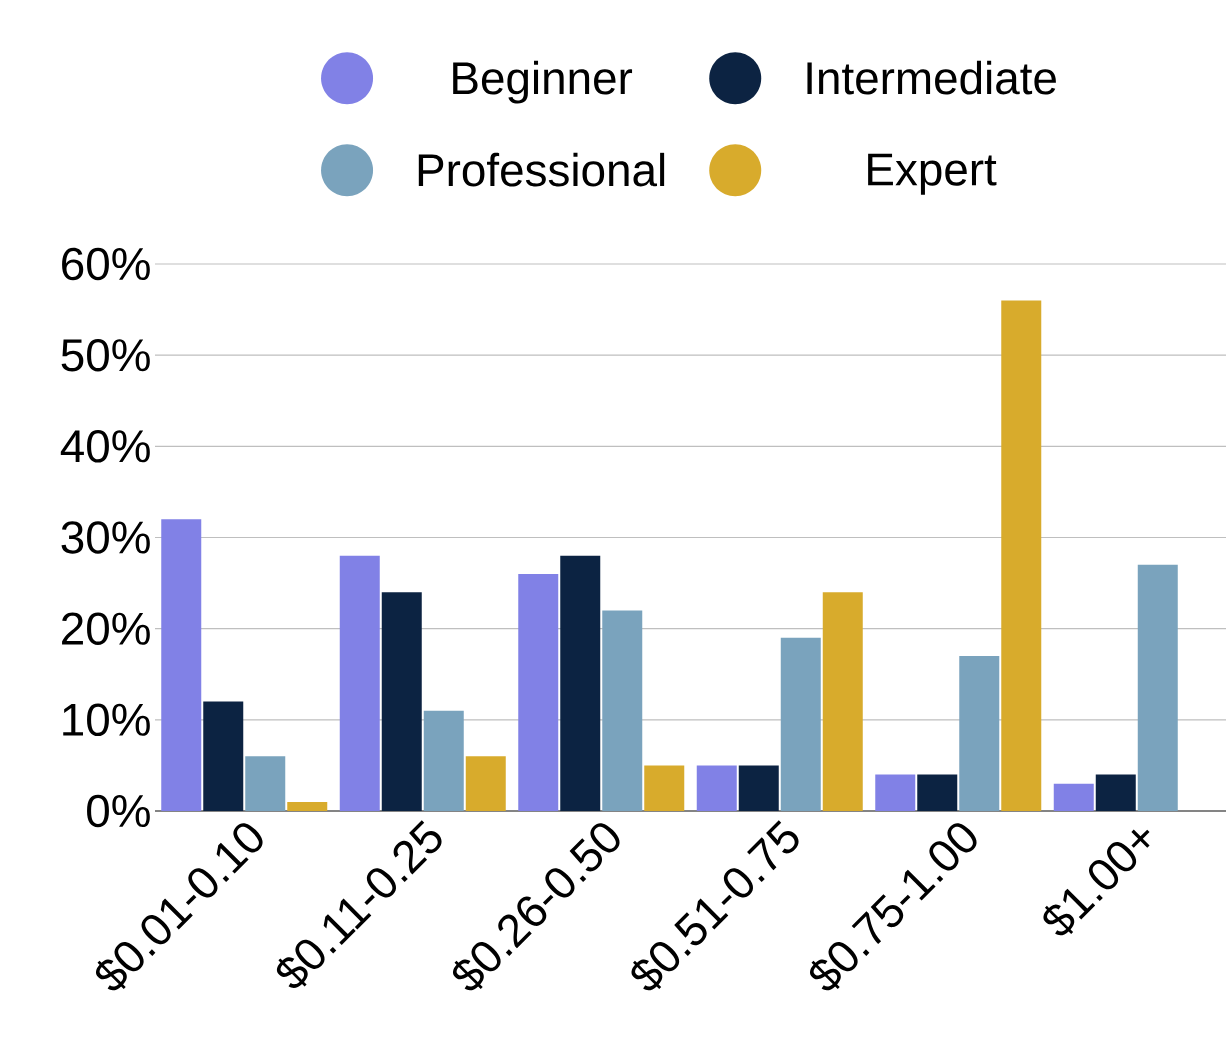 This screenshot has height=1045, width=1226. What do you see at coordinates (931, 77) in the screenshot?
I see `legend-label: Intermediate` at bounding box center [931, 77].